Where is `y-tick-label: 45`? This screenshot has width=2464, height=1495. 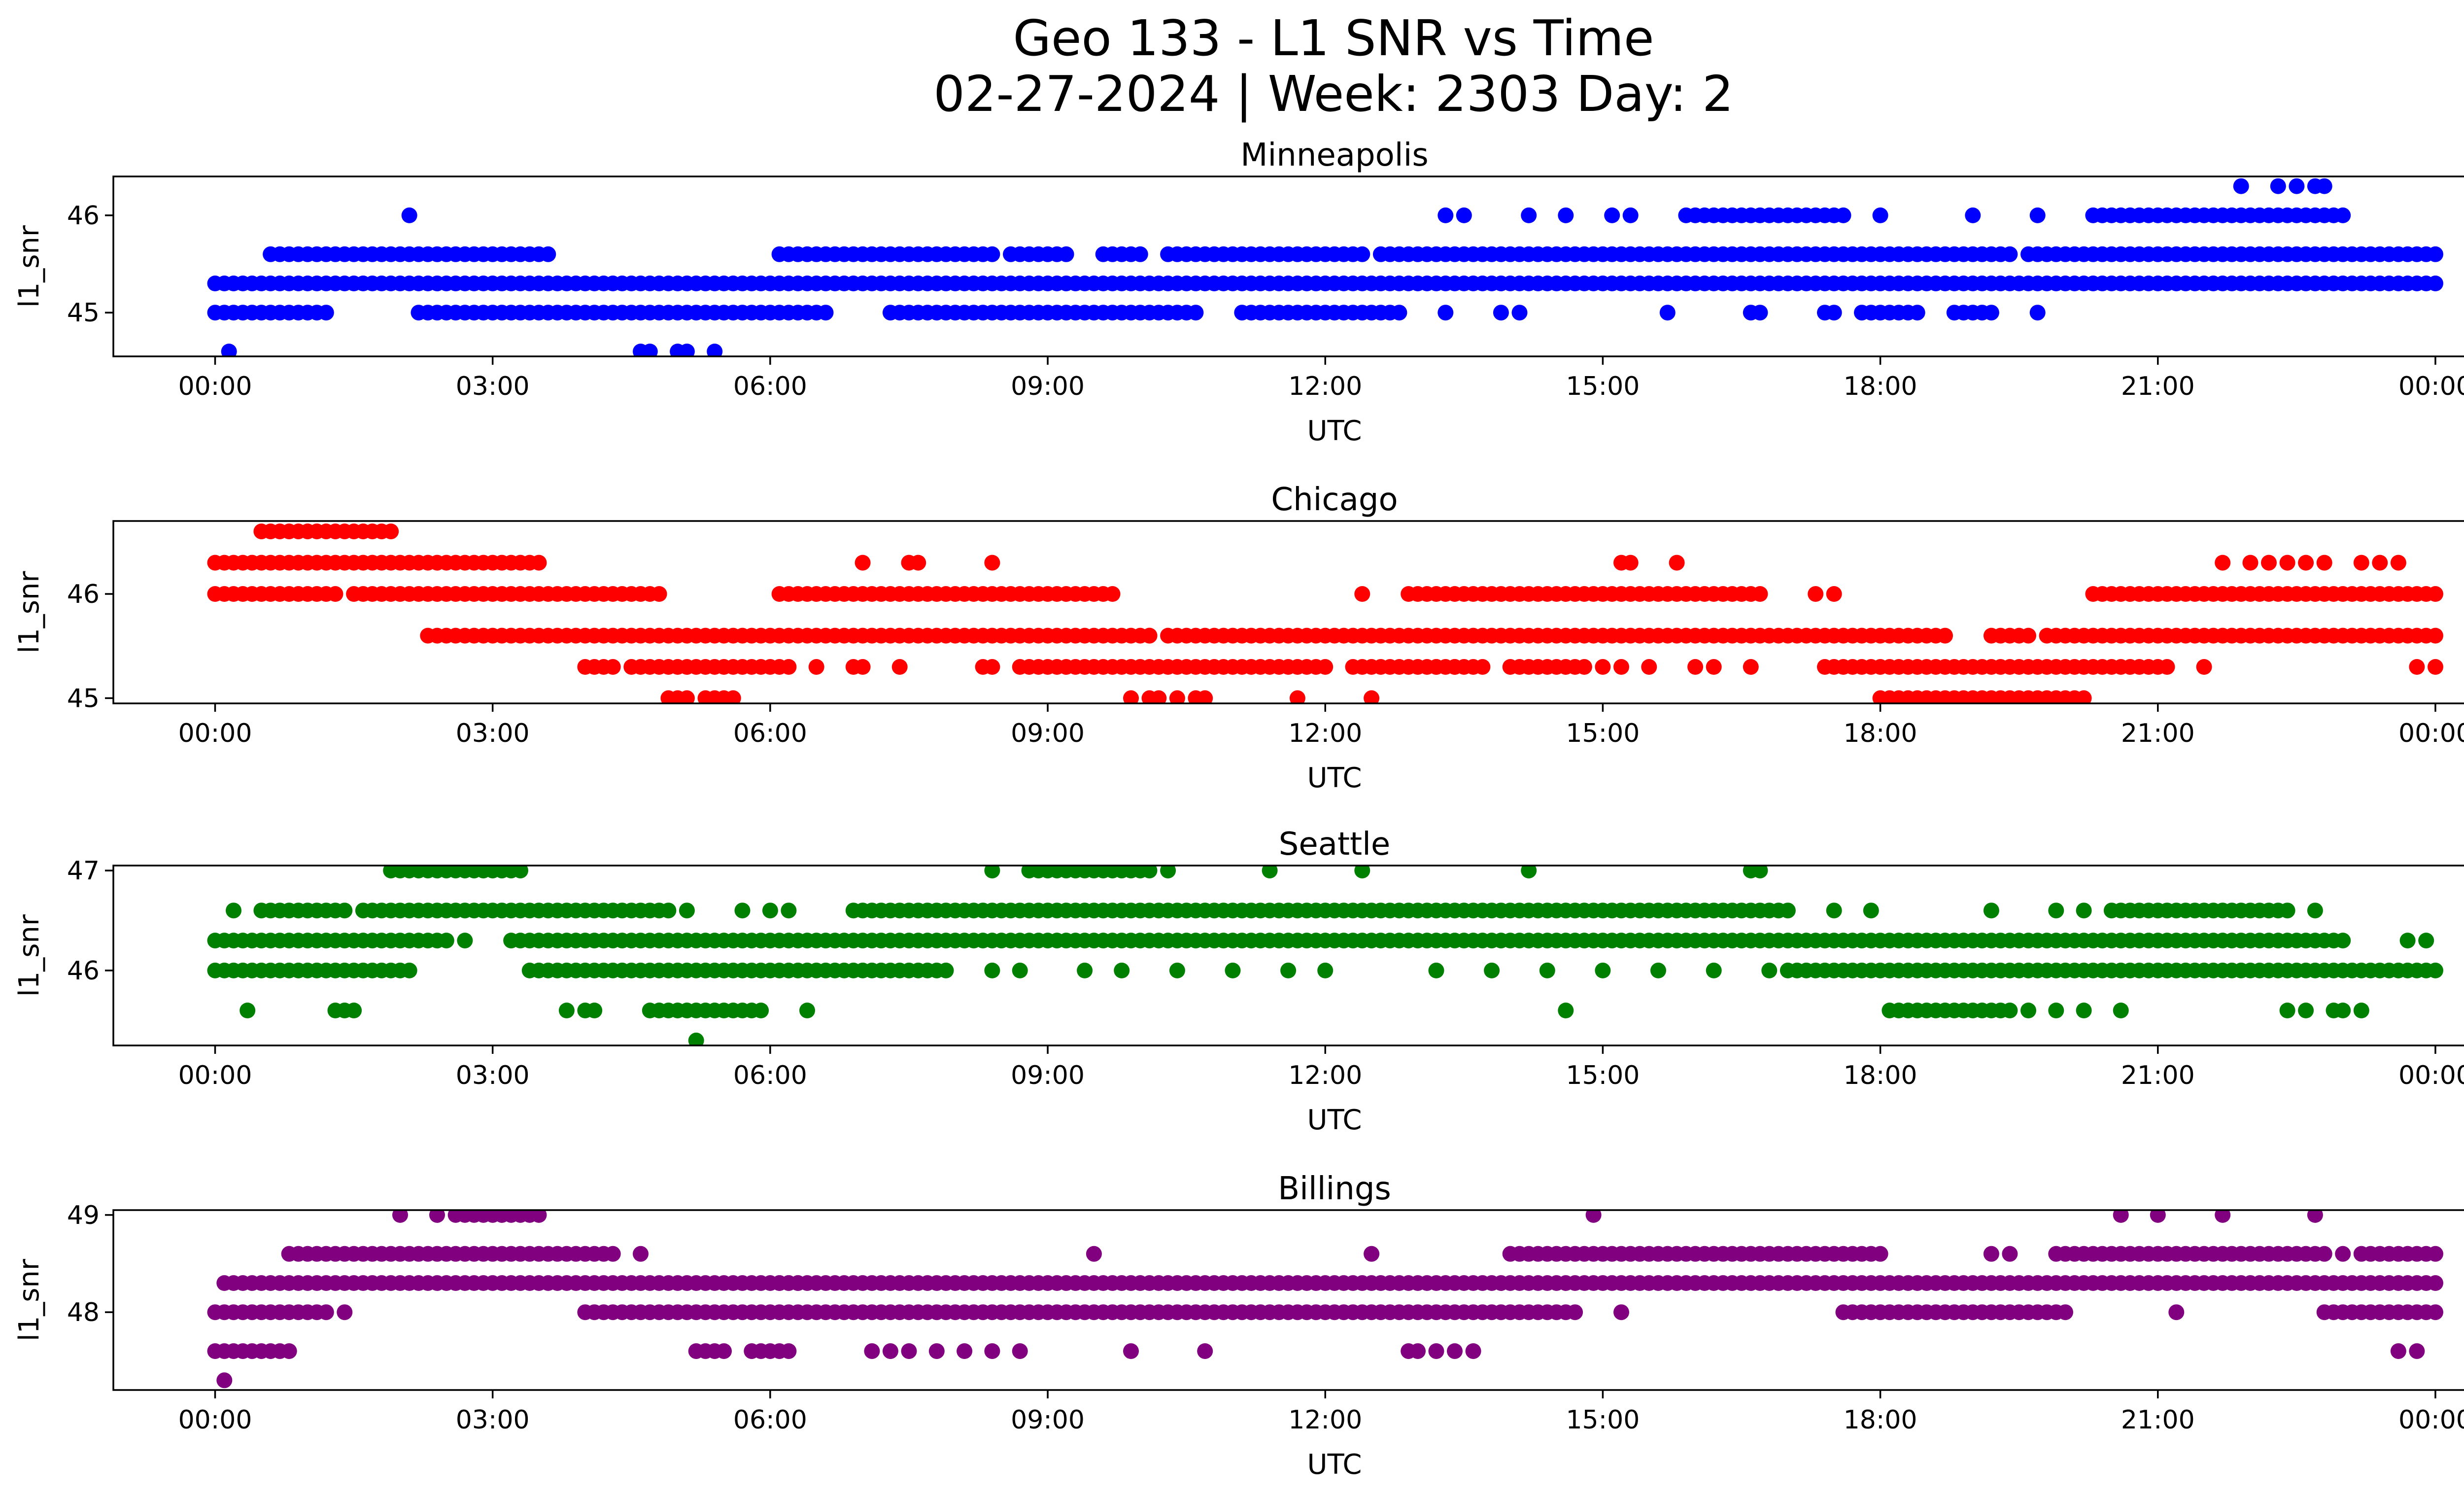
y-tick-label: 45 is located at coordinates (83, 698).